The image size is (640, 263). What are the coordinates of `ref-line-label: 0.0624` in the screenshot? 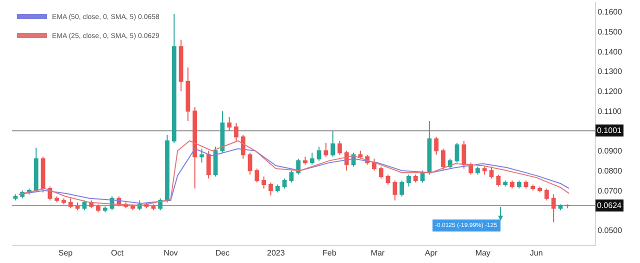 It's located at (609, 205).